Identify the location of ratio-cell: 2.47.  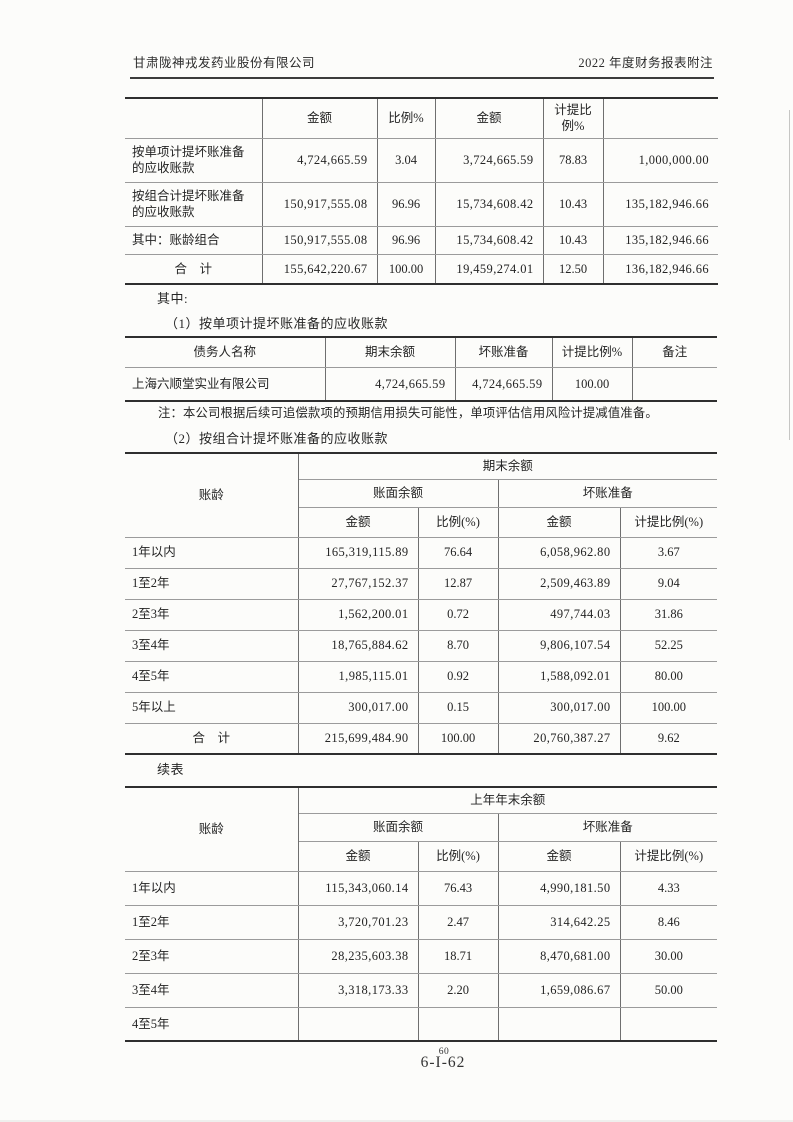
(458, 922).